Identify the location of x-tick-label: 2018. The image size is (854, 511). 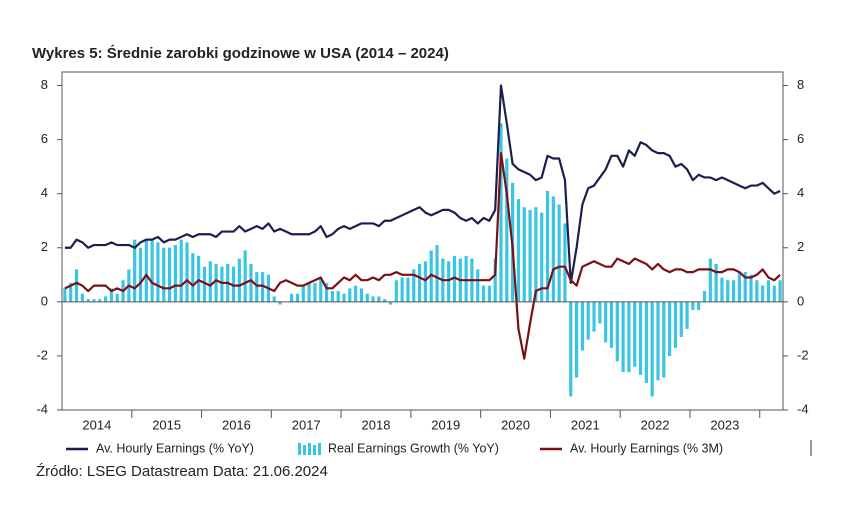
(376, 424).